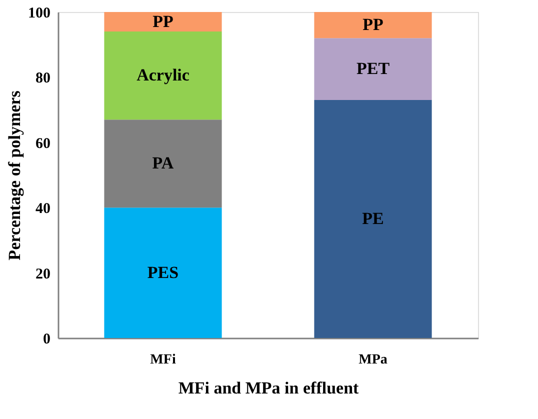  I want to click on y-tick-label: 20, so click(43, 274).